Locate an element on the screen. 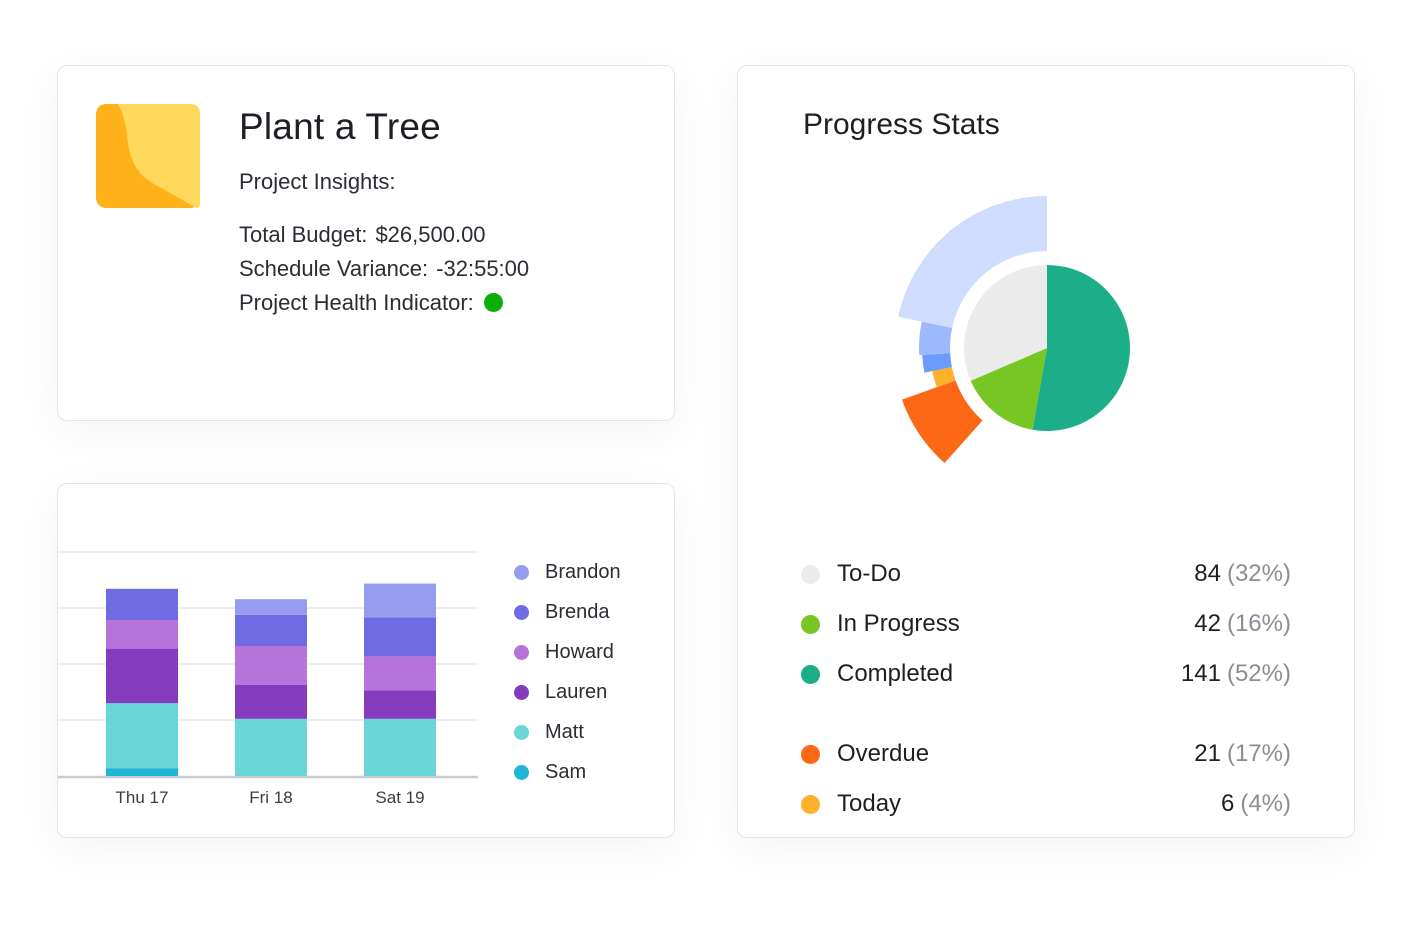 This screenshot has width=1412, height=932. legend-label: Howard is located at coordinates (579, 651).